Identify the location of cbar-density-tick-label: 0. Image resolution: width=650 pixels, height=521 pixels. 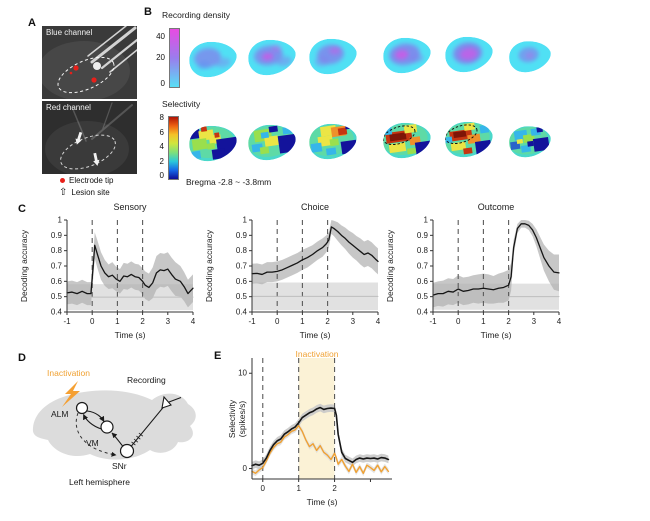
(162, 83).